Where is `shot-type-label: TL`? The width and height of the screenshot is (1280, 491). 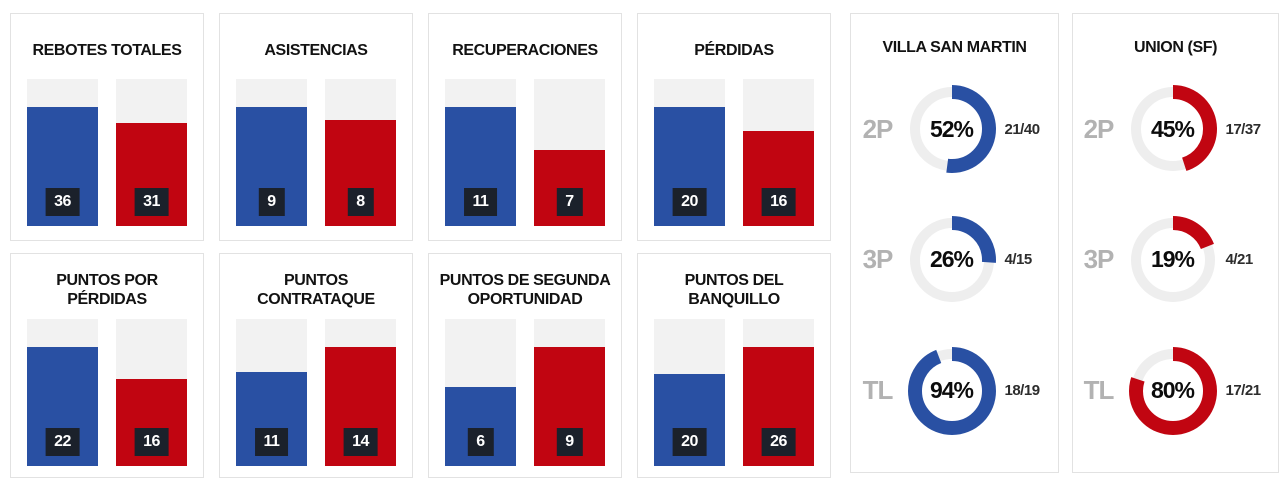
shot-type-label: TL is located at coordinates (878, 390).